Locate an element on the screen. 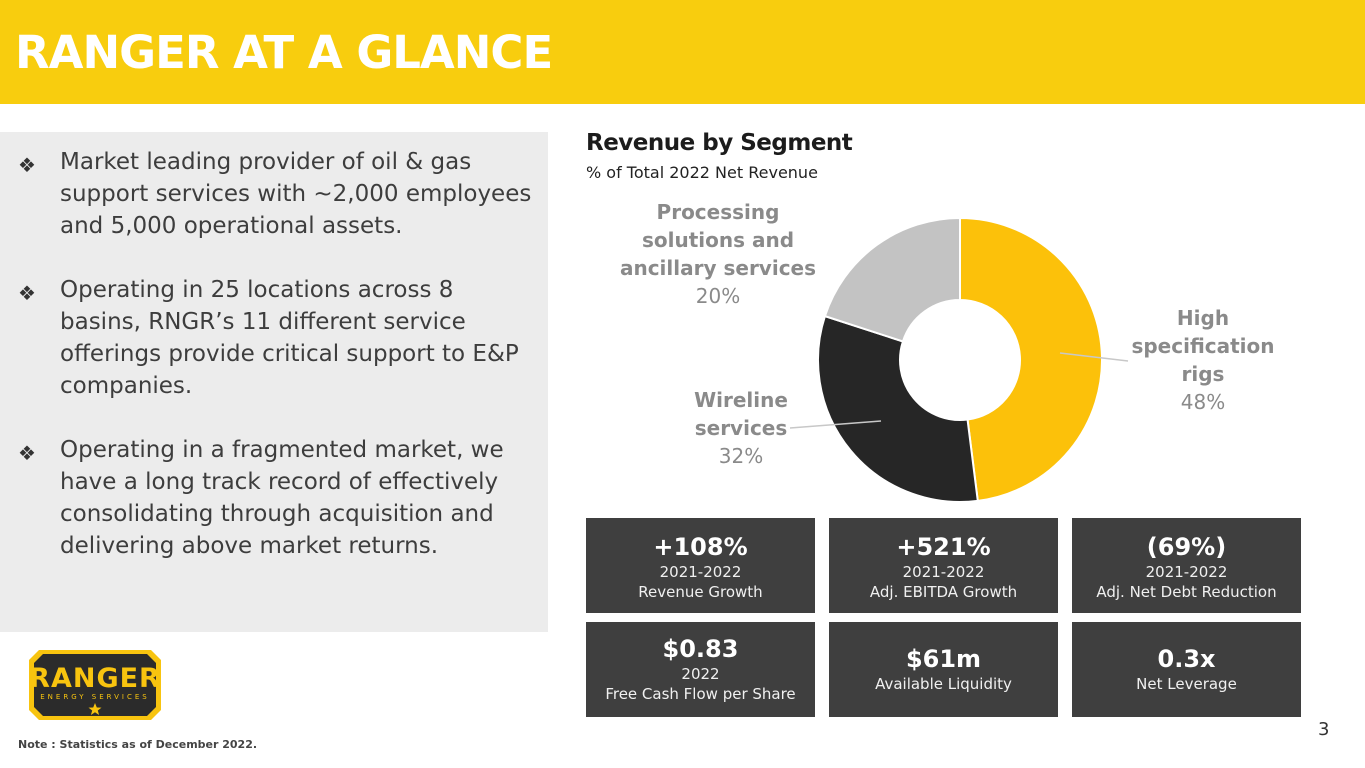  revenue-donut-chart is located at coordinates (960, 359).